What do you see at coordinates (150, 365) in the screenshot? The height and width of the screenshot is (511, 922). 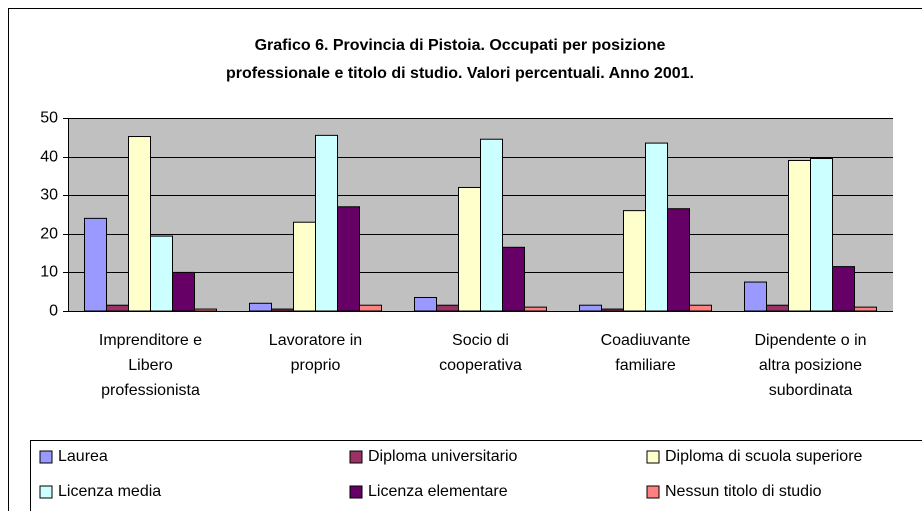 I see `x-tick-label: Imprenditore e Libero professionista` at bounding box center [150, 365].